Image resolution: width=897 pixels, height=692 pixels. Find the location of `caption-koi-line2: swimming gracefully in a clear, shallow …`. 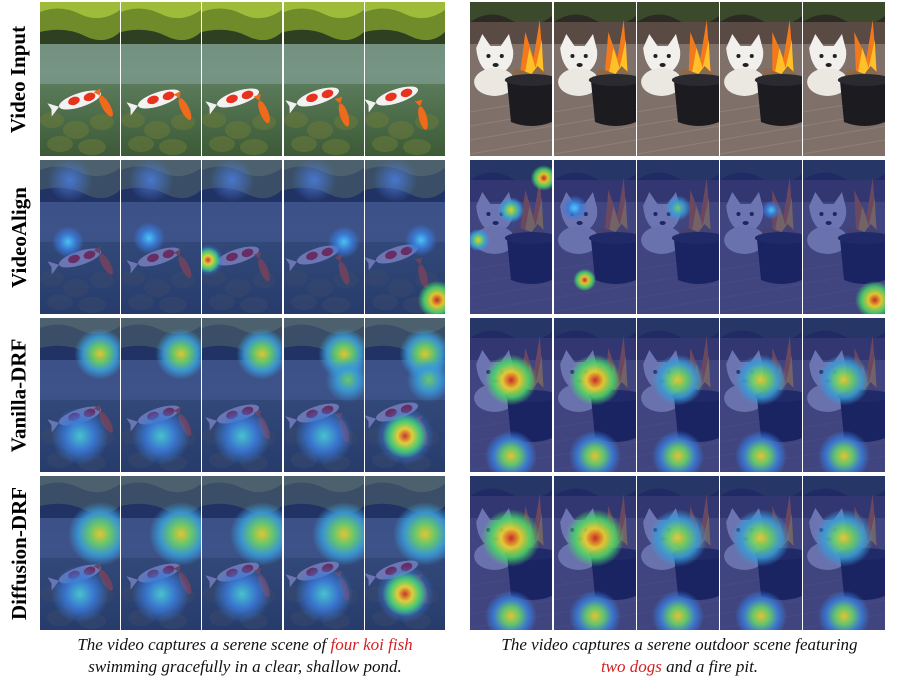

caption-koi-line2: swimming gracefully in a clear, shallow … is located at coordinates (245, 666).